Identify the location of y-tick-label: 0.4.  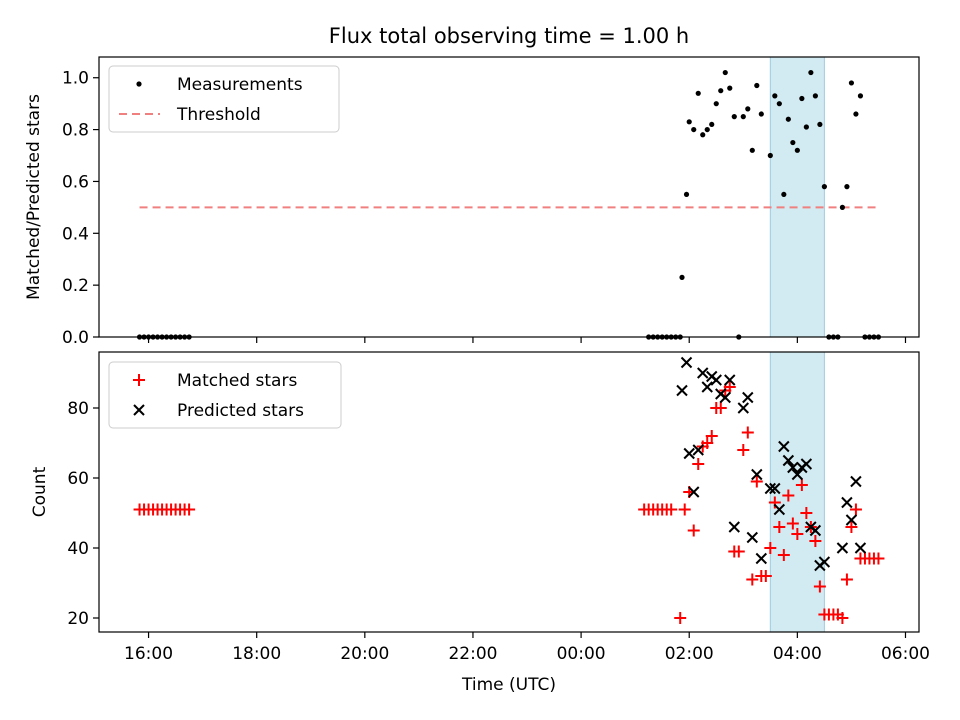
(75, 234).